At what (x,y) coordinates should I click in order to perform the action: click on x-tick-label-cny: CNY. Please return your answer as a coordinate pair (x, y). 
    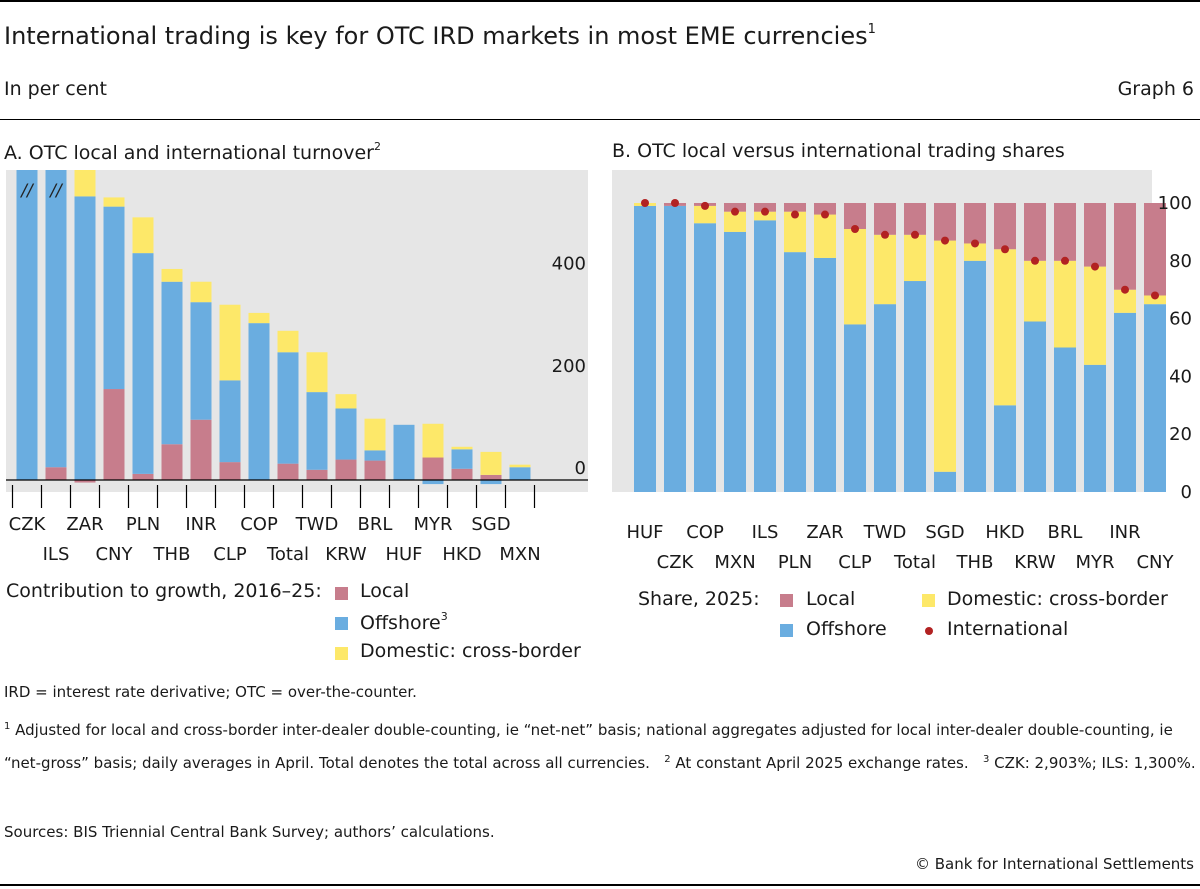
    Looking at the image, I should click on (1155, 562).